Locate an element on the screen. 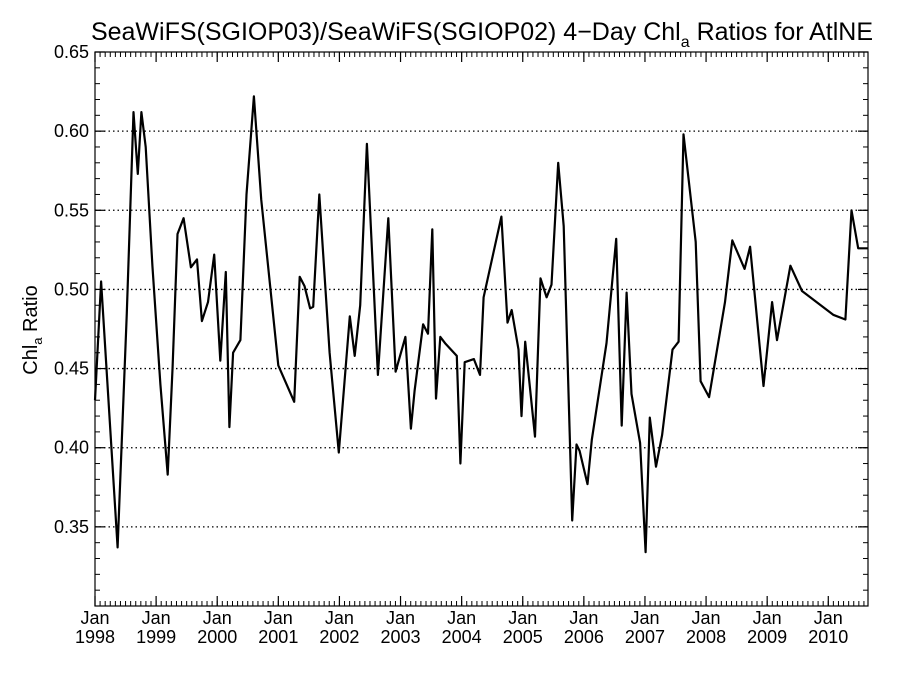 Image resolution: width=900 pixels, height=675 pixels. y-axis-label-subscript: a is located at coordinates (37, 341).